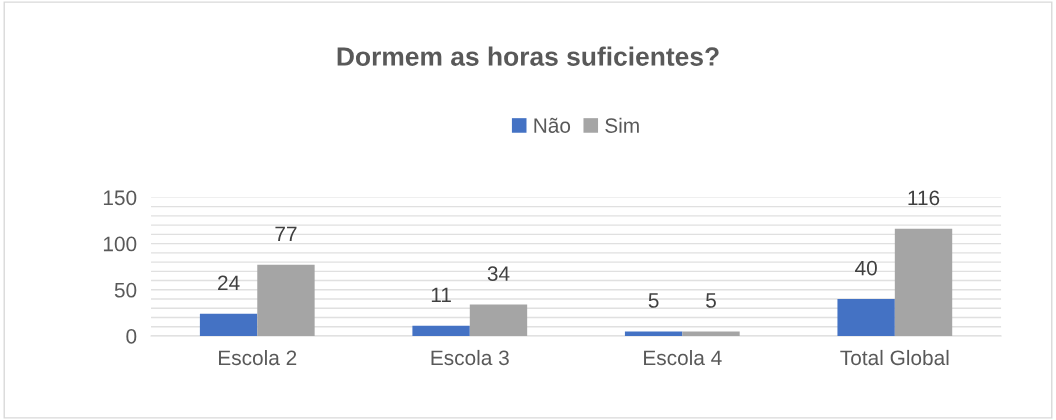 The width and height of the screenshot is (1056, 420). Describe the element at coordinates (229, 283) in the screenshot. I see `data-label: 24` at that location.